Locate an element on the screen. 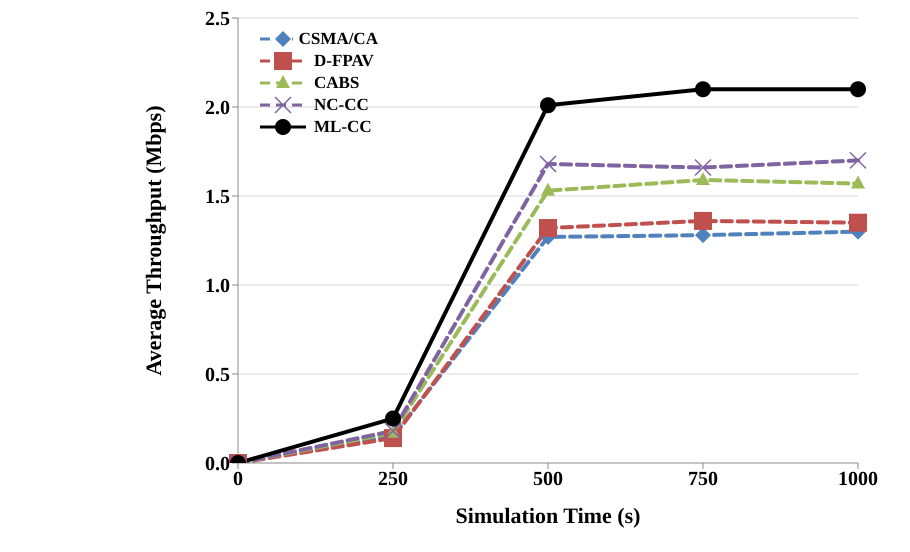 Image resolution: width=910 pixels, height=552 pixels. legend-label: CSMA/CA is located at coordinates (338, 39).